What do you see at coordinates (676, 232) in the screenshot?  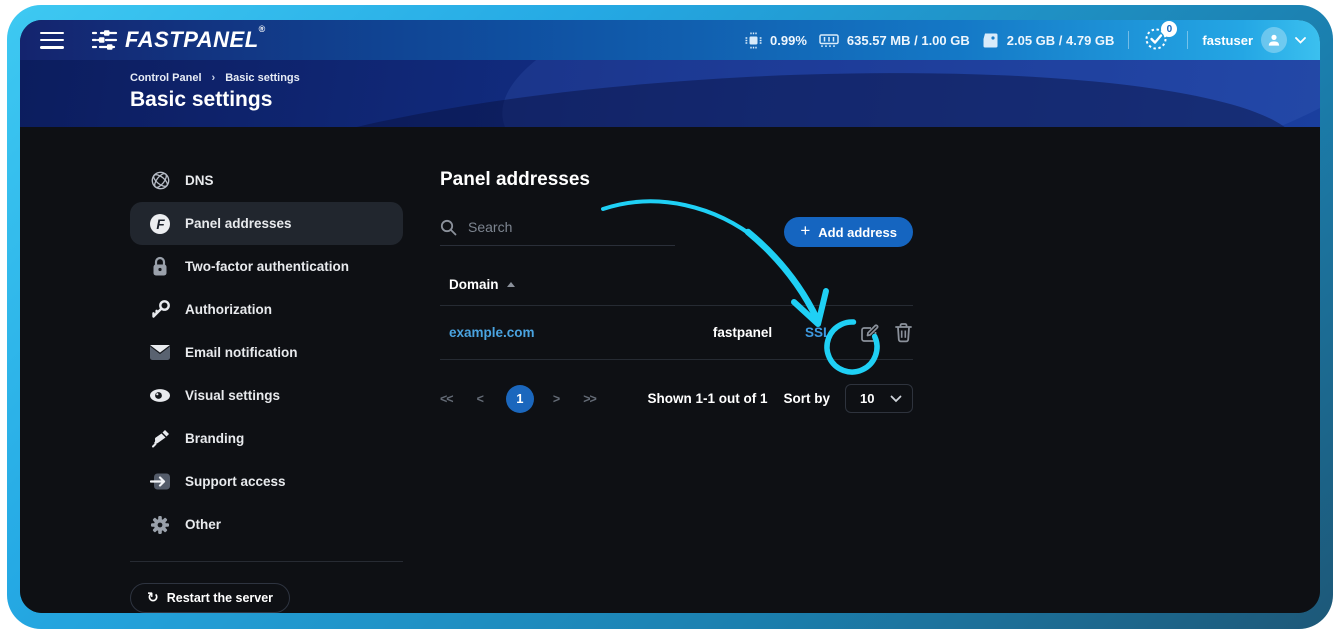 I see `search-row: + Add address` at bounding box center [676, 232].